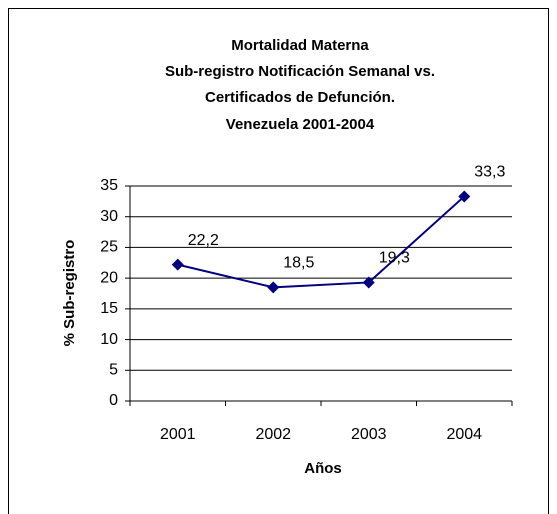 This screenshot has width=557, height=514. Describe the element at coordinates (300, 45) in the screenshot. I see `chart-title: Mortalidad Materna` at that location.